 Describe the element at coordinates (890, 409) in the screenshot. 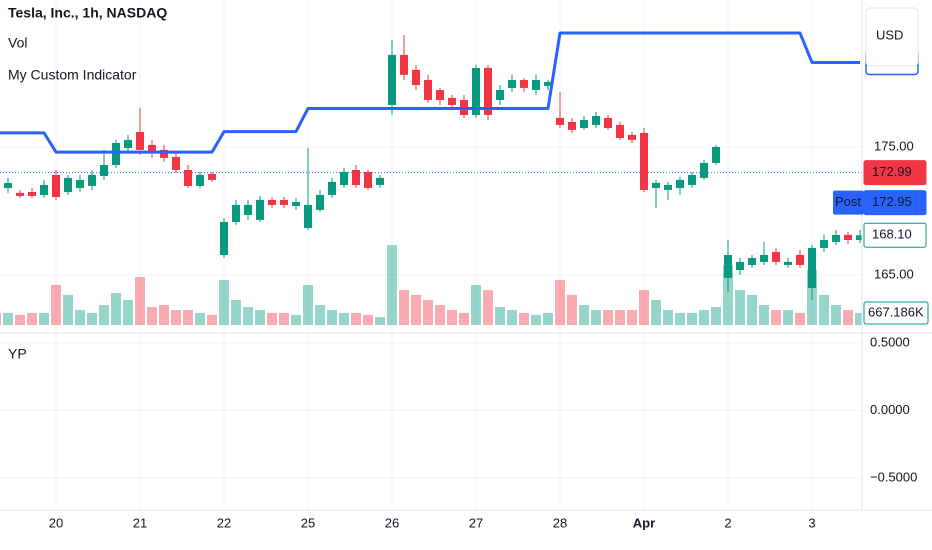

I see `y-tick-label: 0.0000` at that location.